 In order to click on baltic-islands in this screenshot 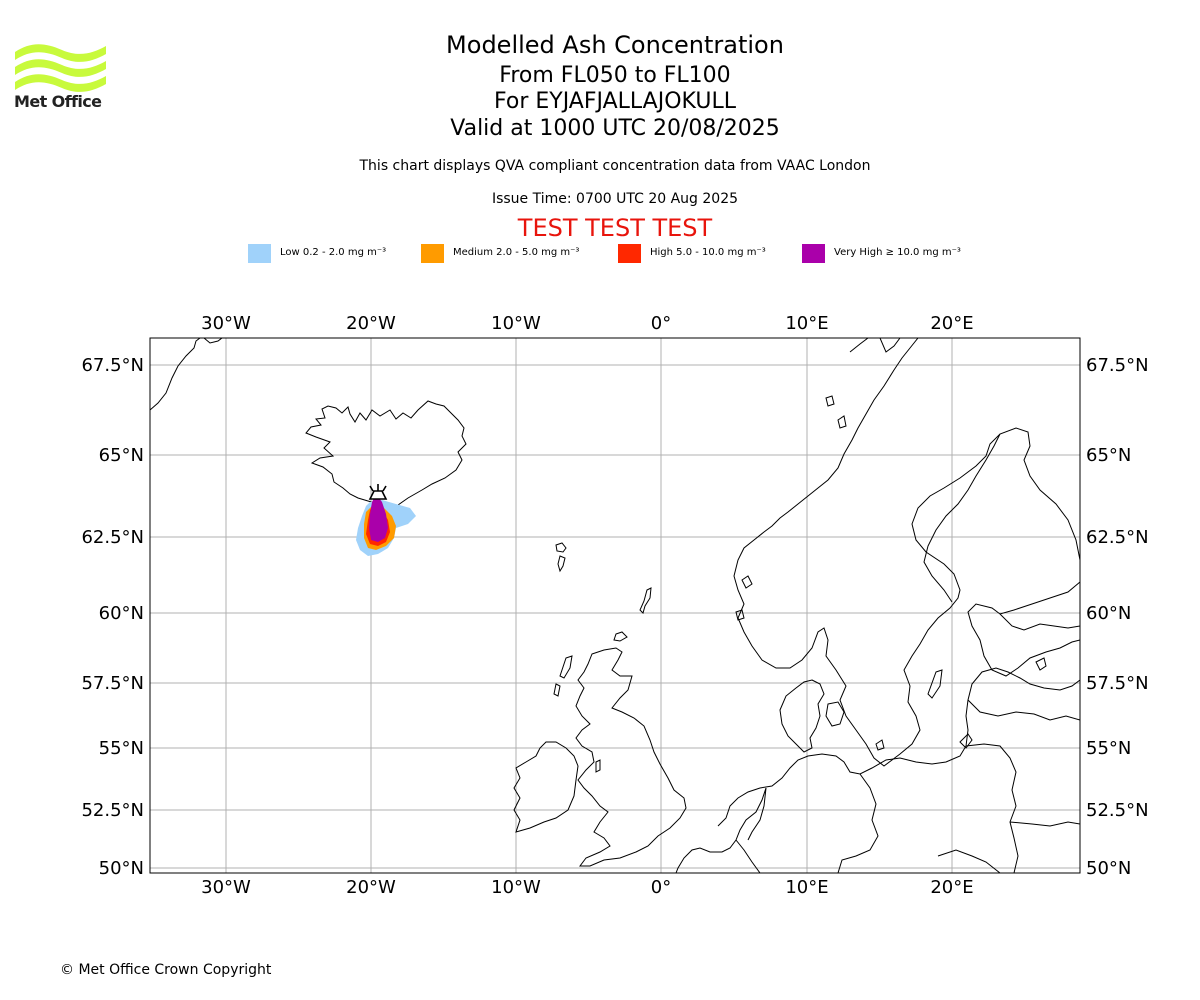, I will do `click(961, 704)`.